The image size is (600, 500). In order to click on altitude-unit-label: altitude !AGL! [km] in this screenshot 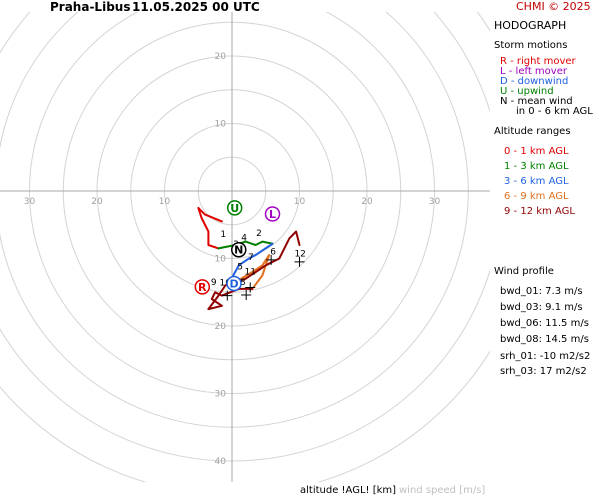, I will do `click(348, 490)`.